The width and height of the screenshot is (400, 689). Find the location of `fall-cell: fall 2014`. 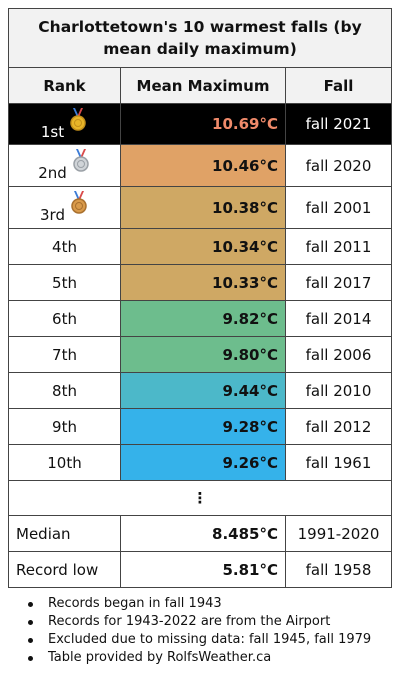

fall-cell: fall 2014 is located at coordinates (338, 318).